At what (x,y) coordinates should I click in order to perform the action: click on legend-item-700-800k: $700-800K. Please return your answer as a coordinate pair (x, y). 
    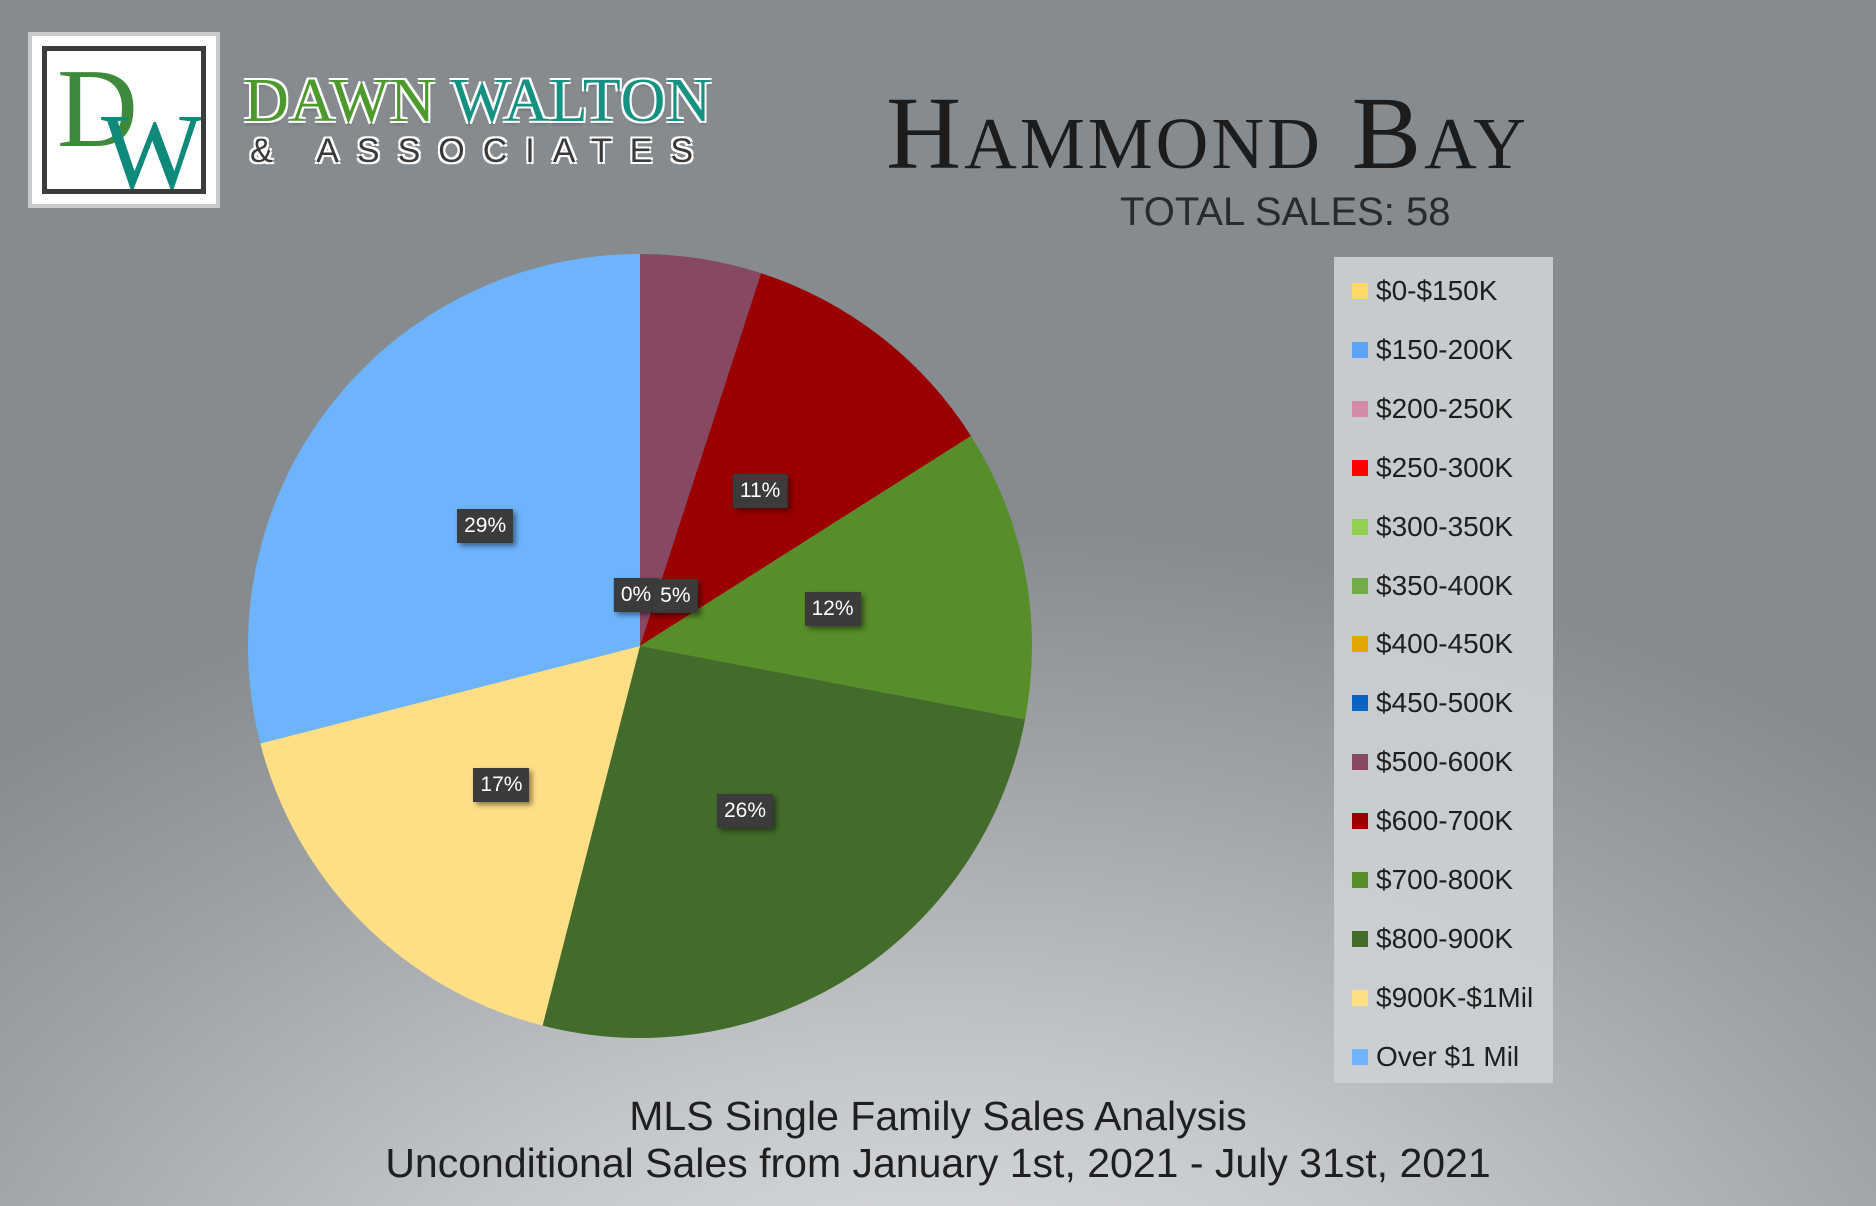
    Looking at the image, I should click on (1432, 880).